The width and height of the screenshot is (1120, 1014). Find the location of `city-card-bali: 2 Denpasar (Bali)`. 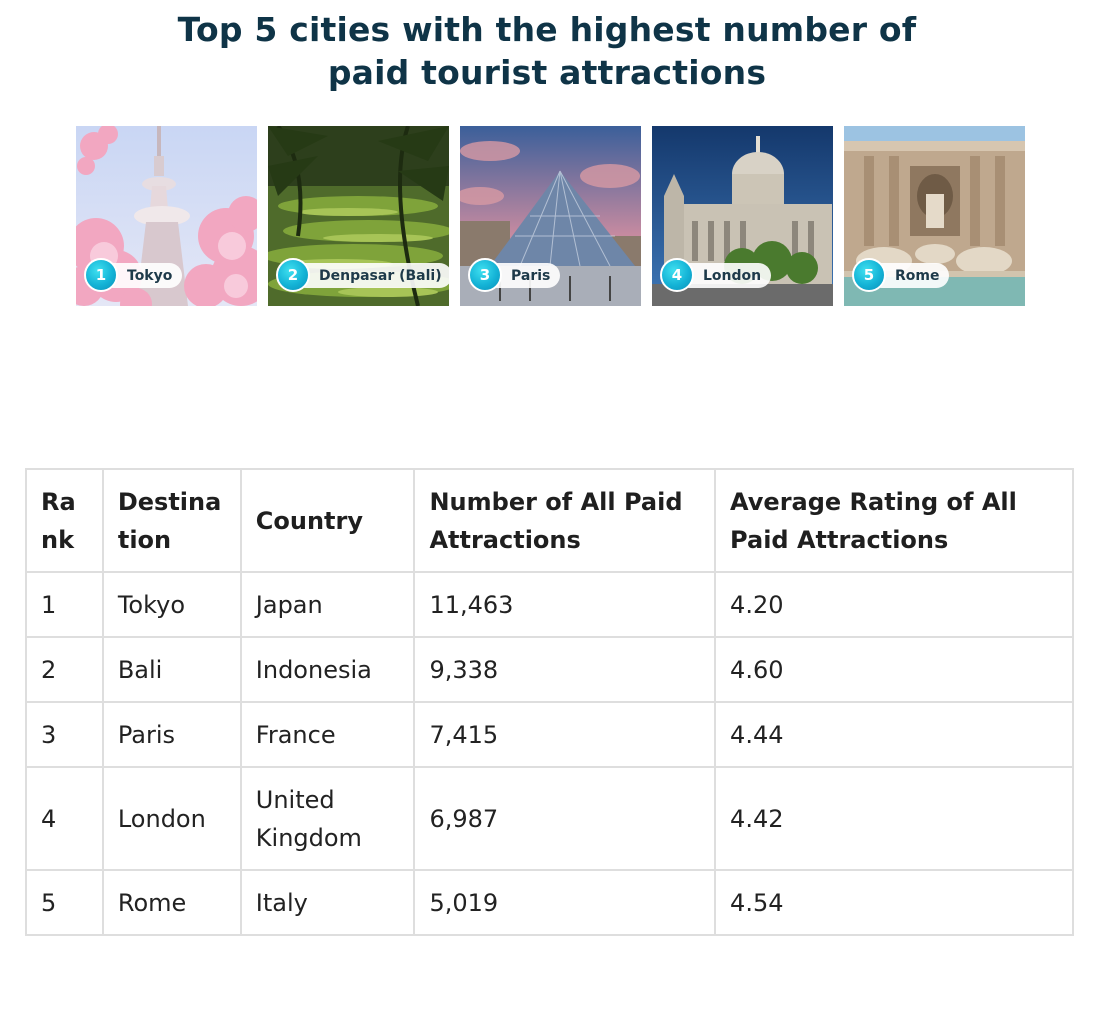

city-card-bali: 2 Denpasar (Bali) is located at coordinates (358, 216).